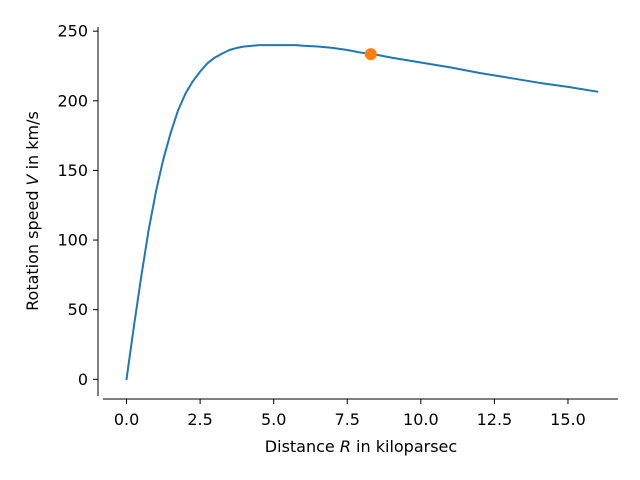 Image resolution: width=640 pixels, height=480 pixels. I want to click on y-axis: 0 50 100 150 200 250, so click(78, 209).